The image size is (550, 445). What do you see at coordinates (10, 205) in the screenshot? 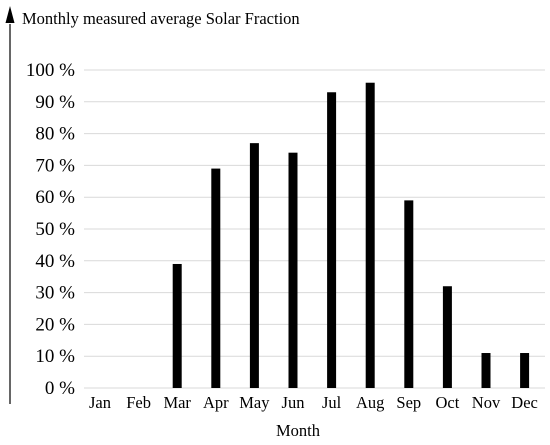
I see `axes` at bounding box center [10, 205].